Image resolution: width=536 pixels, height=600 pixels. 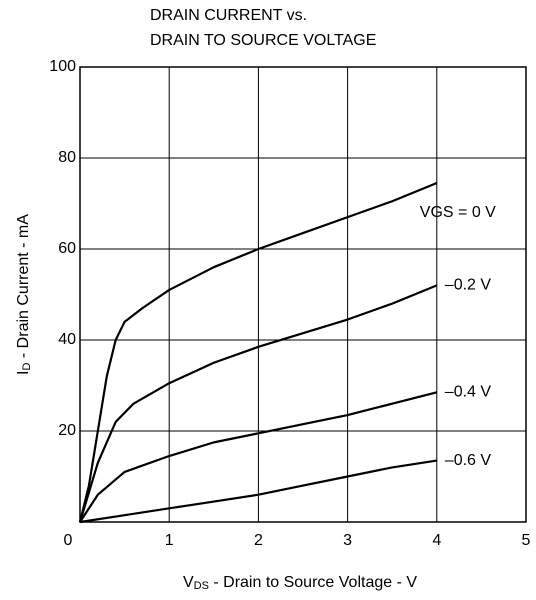 I want to click on series-label: –0.2 V, so click(x=468, y=285).